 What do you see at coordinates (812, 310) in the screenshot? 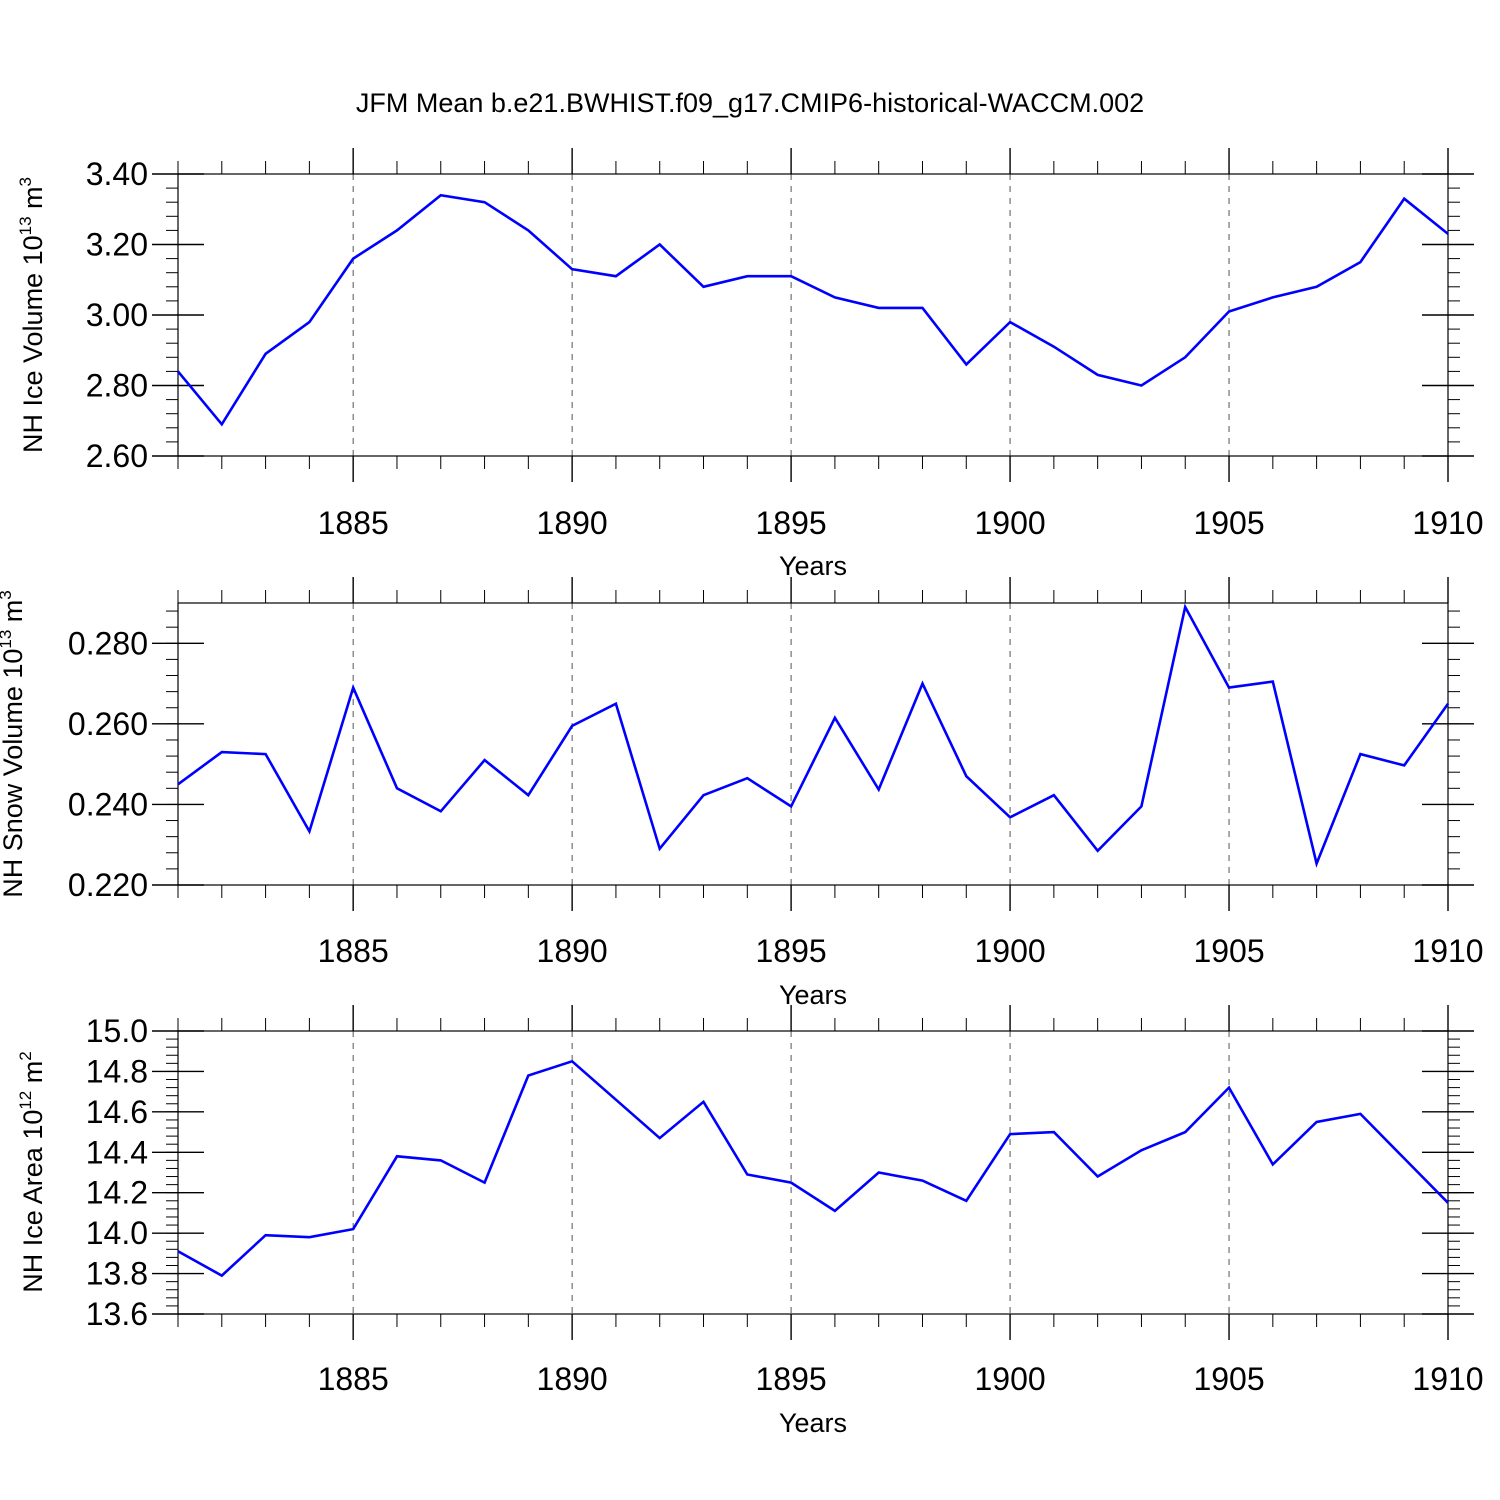
I see `series-line-ice-volume` at bounding box center [812, 310].